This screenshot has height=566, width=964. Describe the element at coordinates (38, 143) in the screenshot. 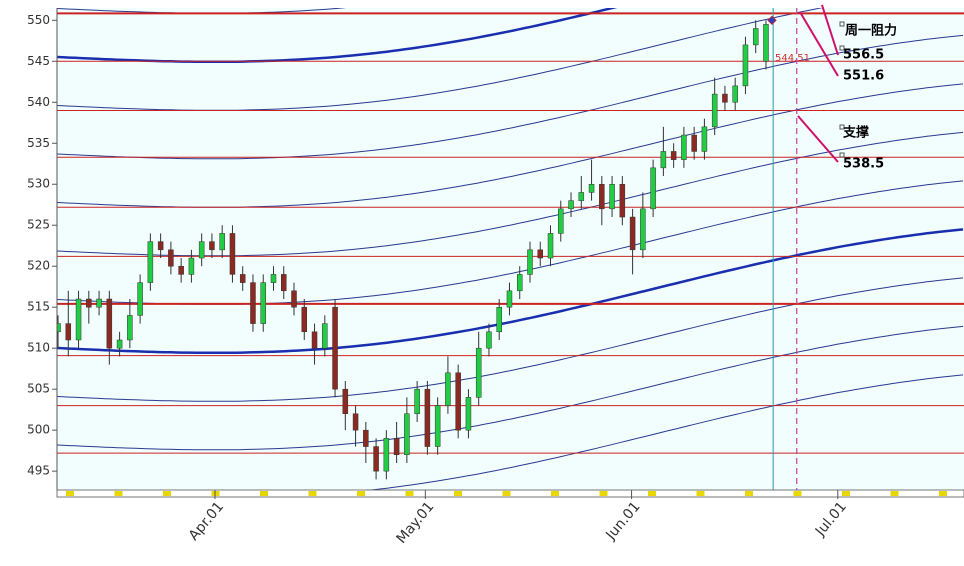

I see `y-tick-label: 535` at that location.